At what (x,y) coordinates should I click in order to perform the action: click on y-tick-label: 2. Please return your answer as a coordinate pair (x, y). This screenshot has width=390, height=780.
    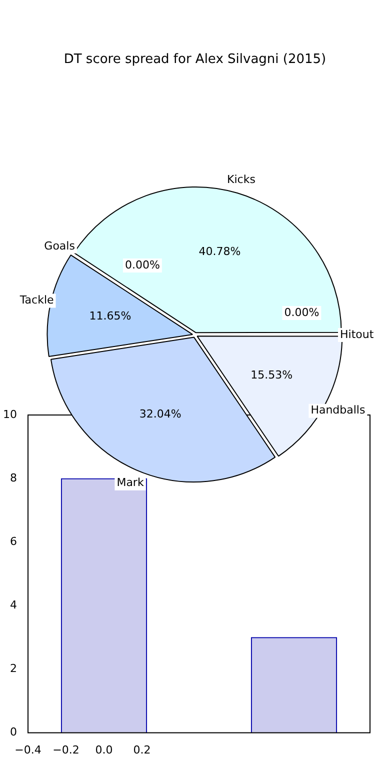
    Looking at the image, I should click on (13, 669).